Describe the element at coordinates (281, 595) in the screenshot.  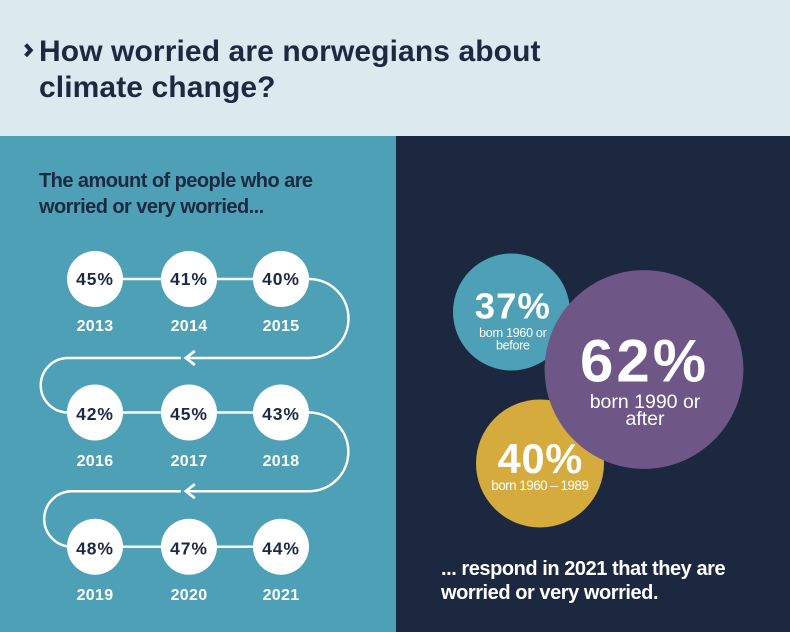
I see `svg-text: 2021` at that location.